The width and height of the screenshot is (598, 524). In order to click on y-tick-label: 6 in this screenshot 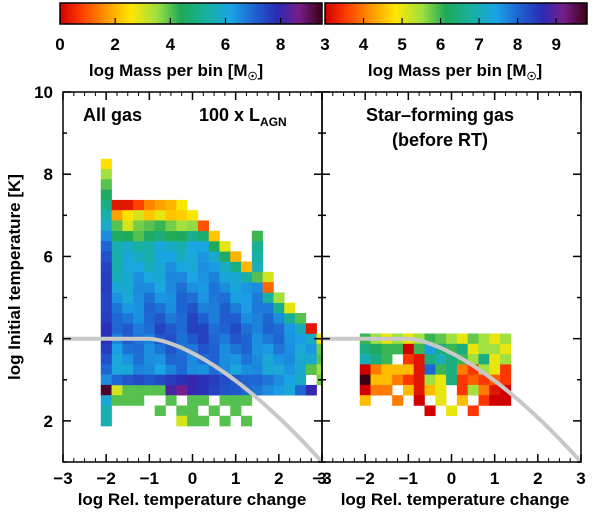, I will do `click(48, 256)`.